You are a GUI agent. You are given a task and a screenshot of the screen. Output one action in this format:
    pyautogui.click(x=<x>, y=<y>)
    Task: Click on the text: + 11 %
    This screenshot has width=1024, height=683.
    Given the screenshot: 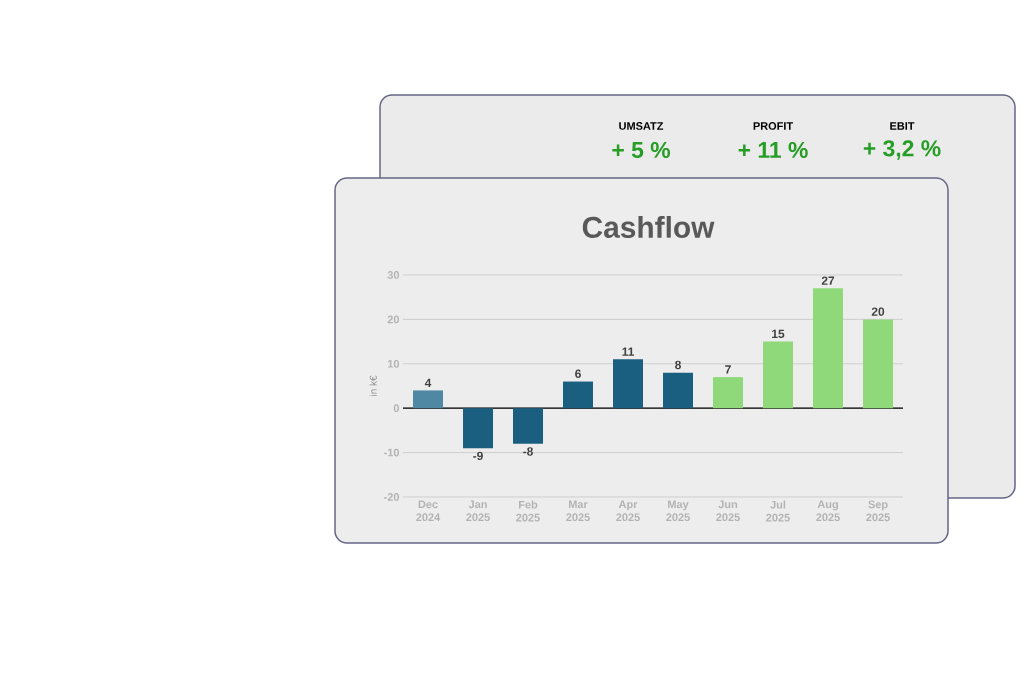 What is the action you would take?
    pyautogui.click(x=773, y=150)
    